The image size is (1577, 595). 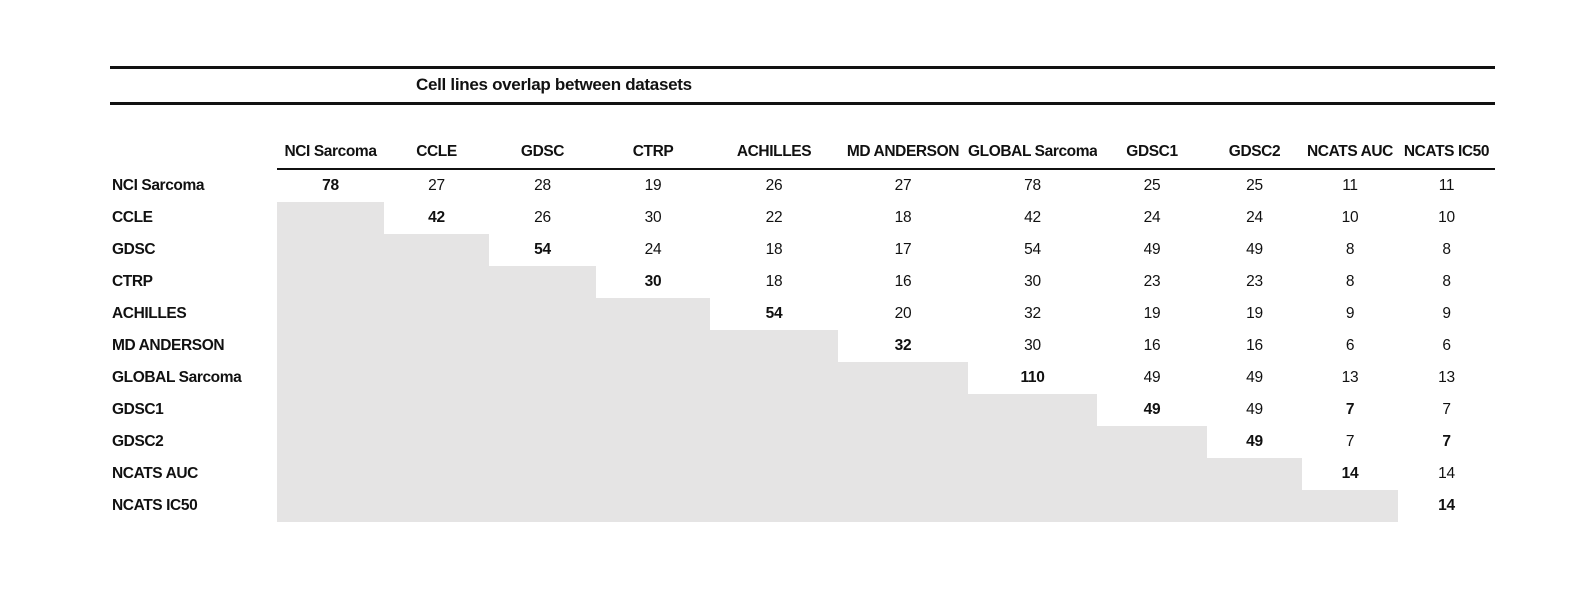 I want to click on row-label-ncats-ic50: NCATS IC50, so click(x=155, y=505).